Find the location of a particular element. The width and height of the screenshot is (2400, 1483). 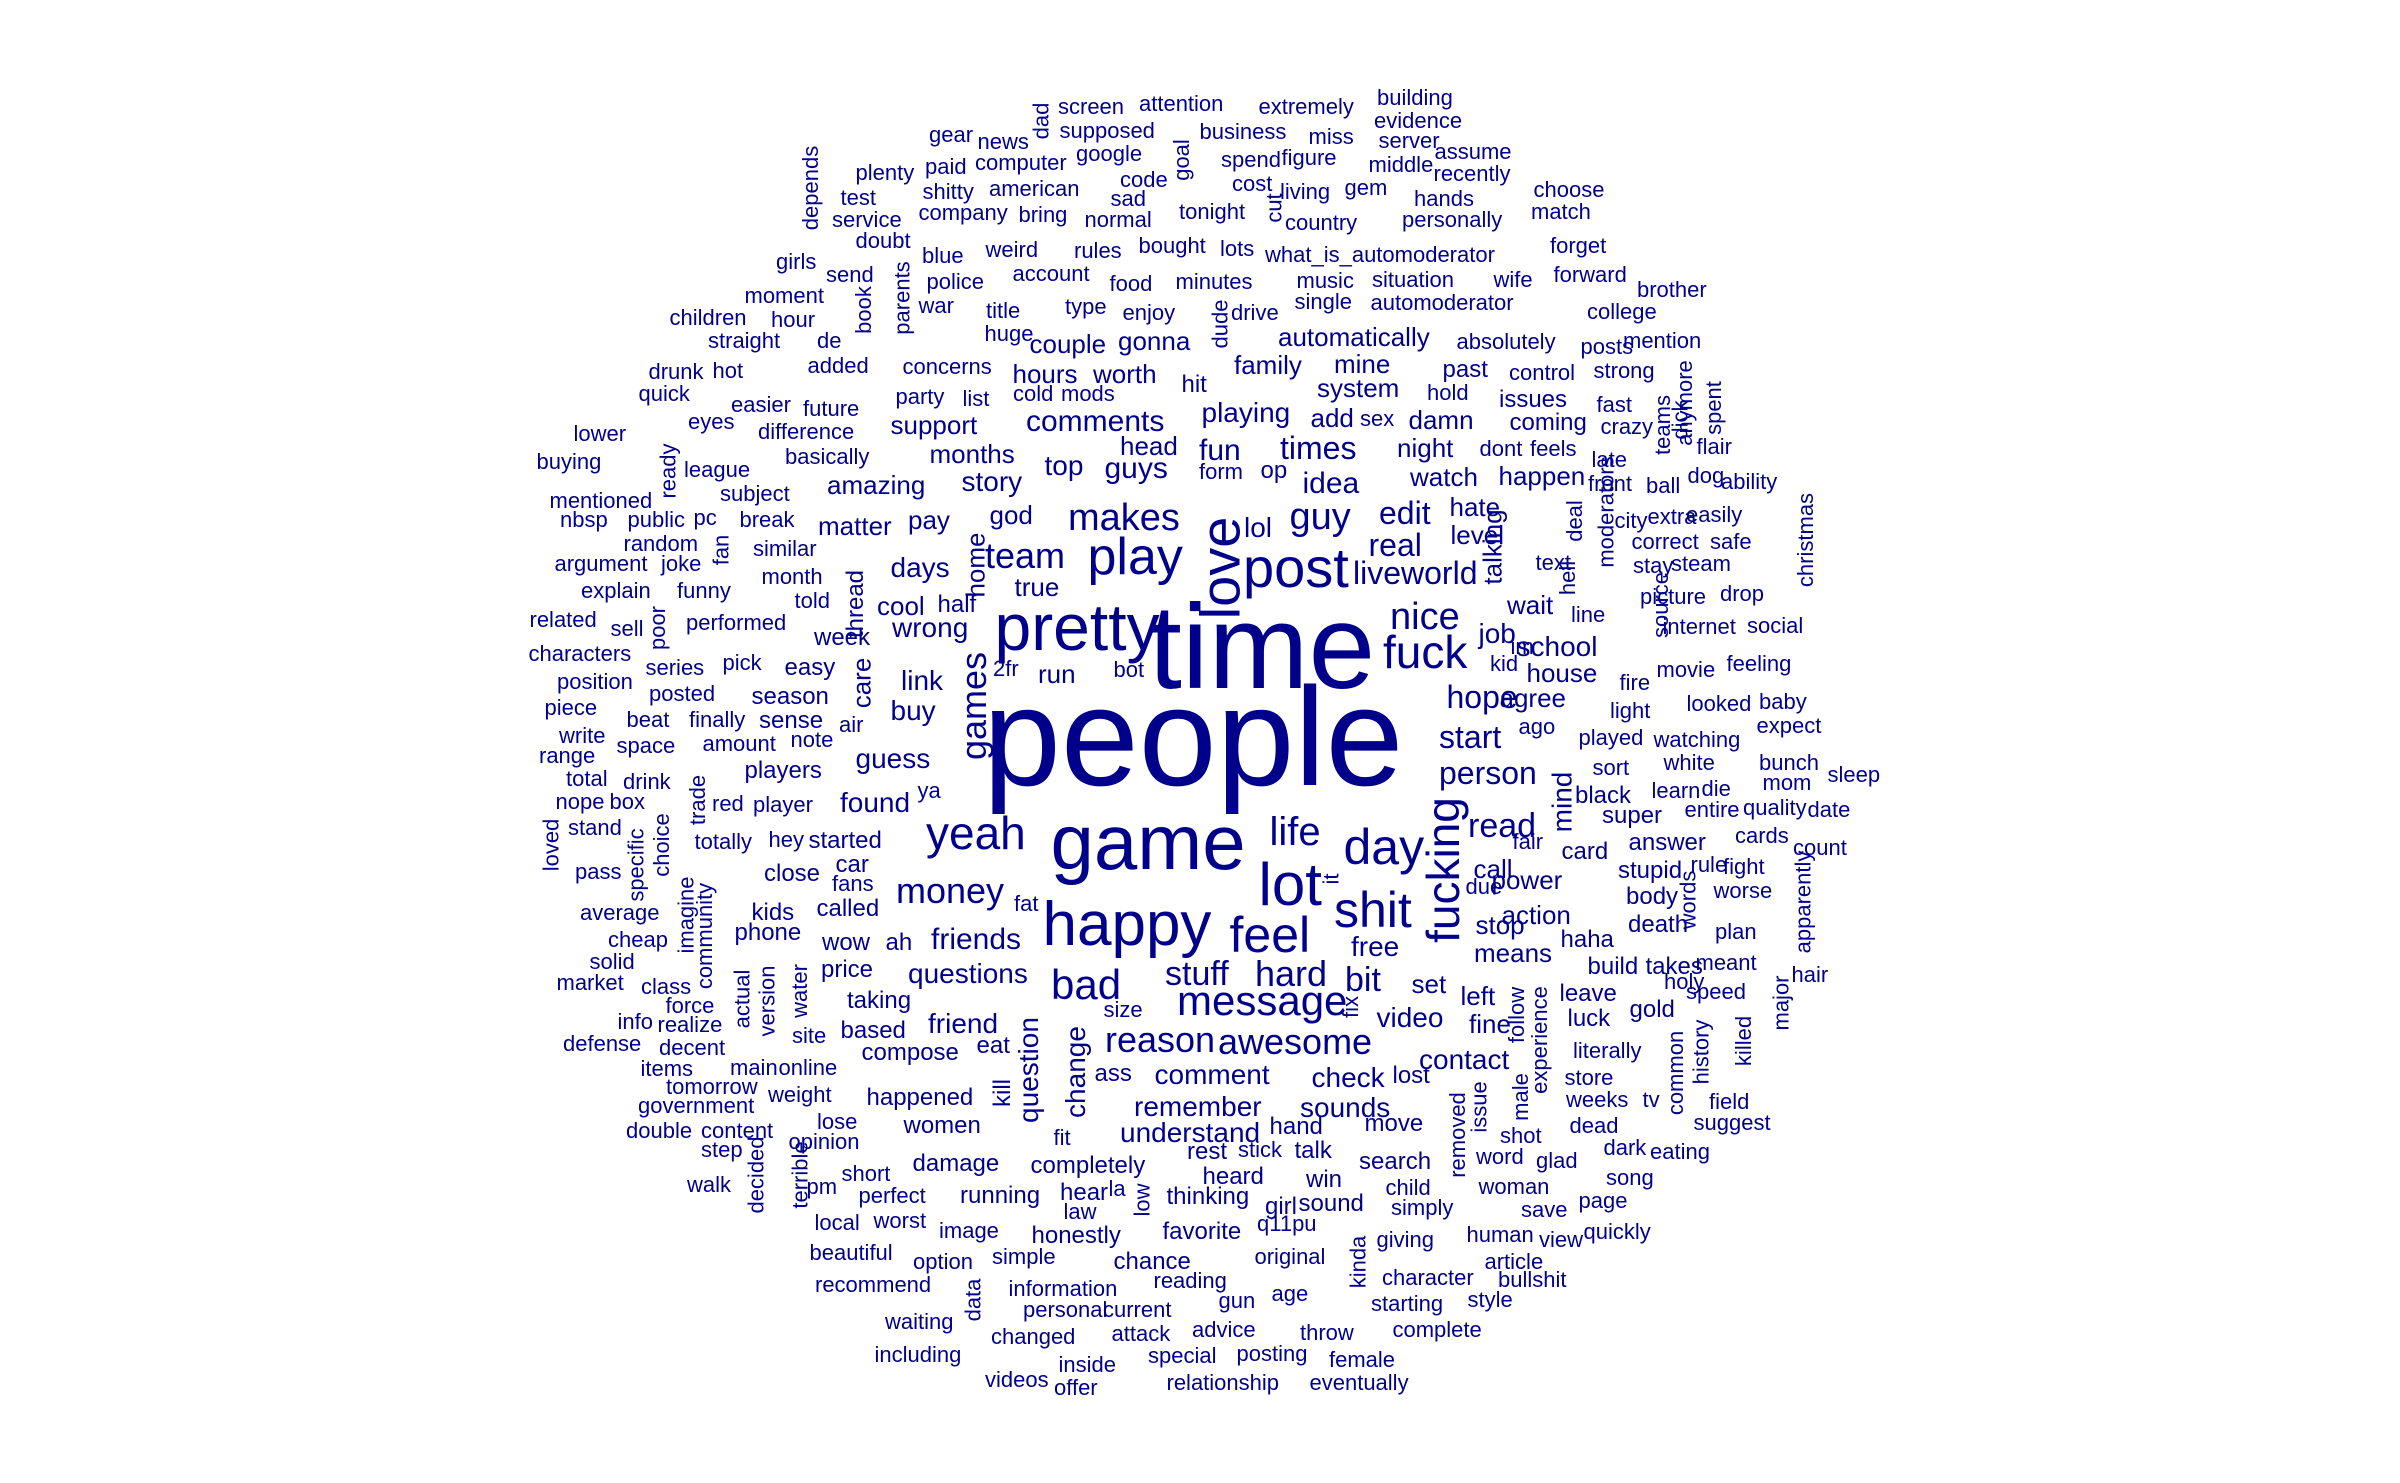

word-played: played is located at coordinates (1611, 737).